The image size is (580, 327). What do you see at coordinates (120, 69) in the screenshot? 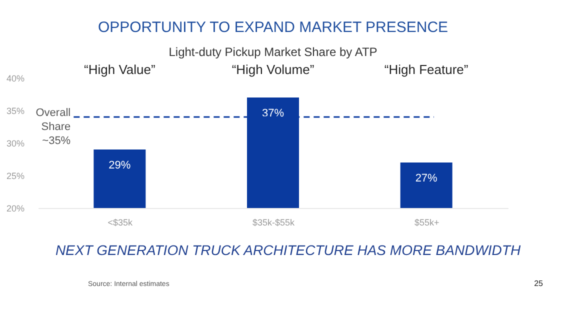
I see `text: “High Value”` at bounding box center [120, 69].